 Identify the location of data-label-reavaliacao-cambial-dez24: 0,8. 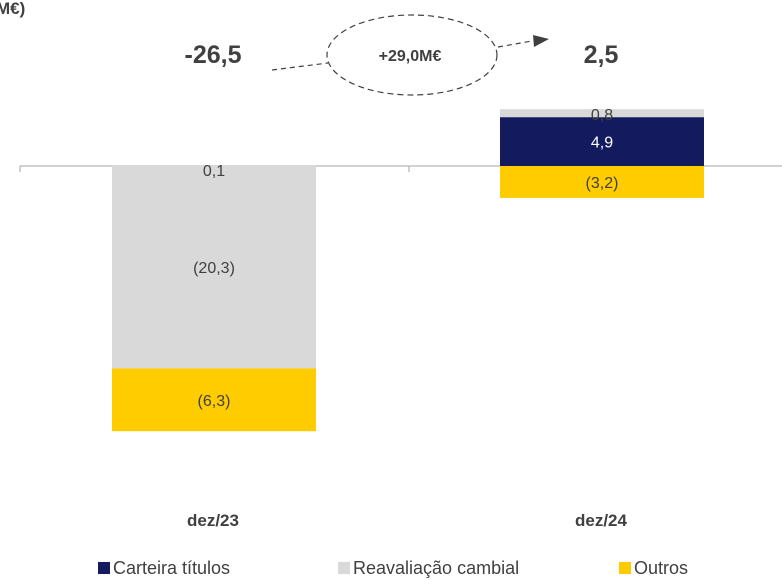
(602, 115).